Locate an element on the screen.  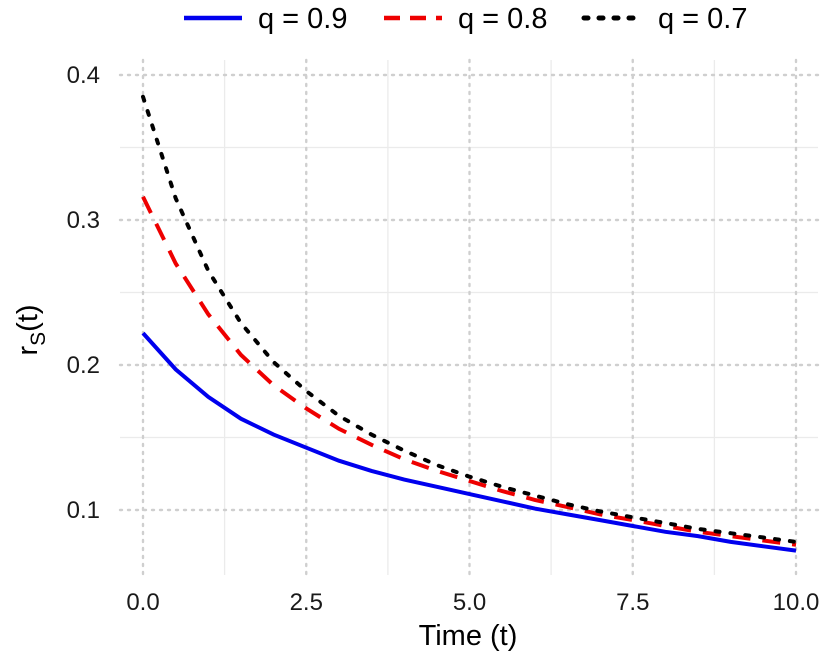
legend-label-3: q = 0.7 is located at coordinates (703, 19).